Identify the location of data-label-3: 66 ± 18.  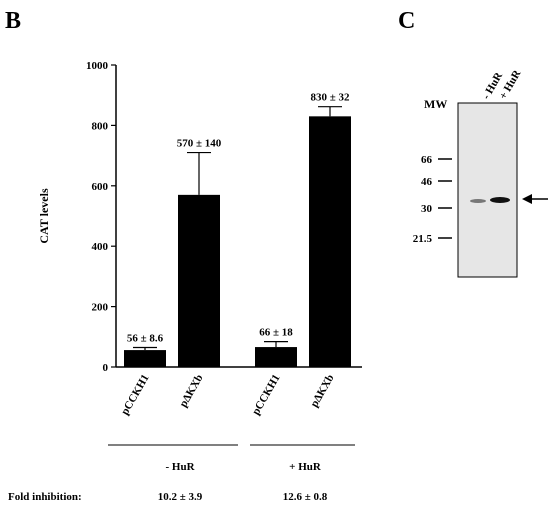
(276, 333).